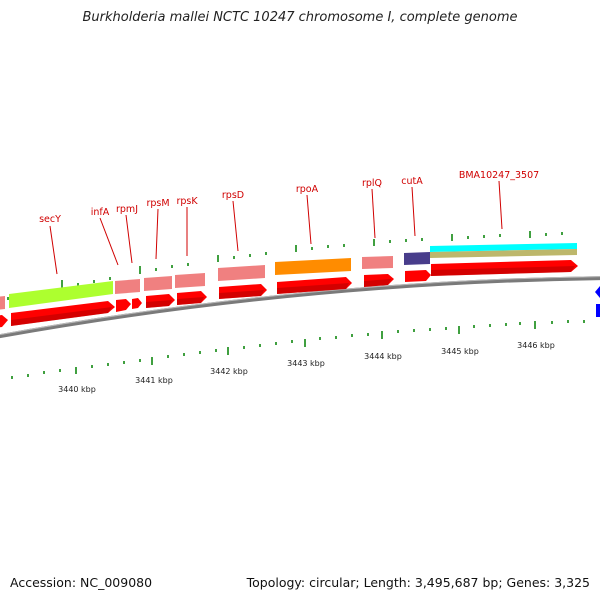 The height and width of the screenshot is (600, 600). I want to click on cds-row, so click(289, 294).